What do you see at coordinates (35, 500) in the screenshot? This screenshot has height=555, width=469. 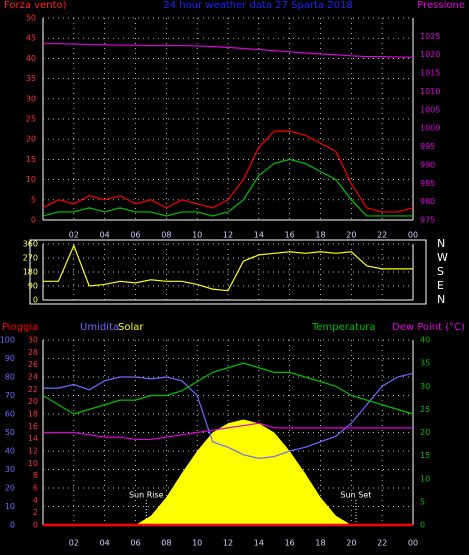 I see `y3-tick-label: 4` at bounding box center [35, 500].